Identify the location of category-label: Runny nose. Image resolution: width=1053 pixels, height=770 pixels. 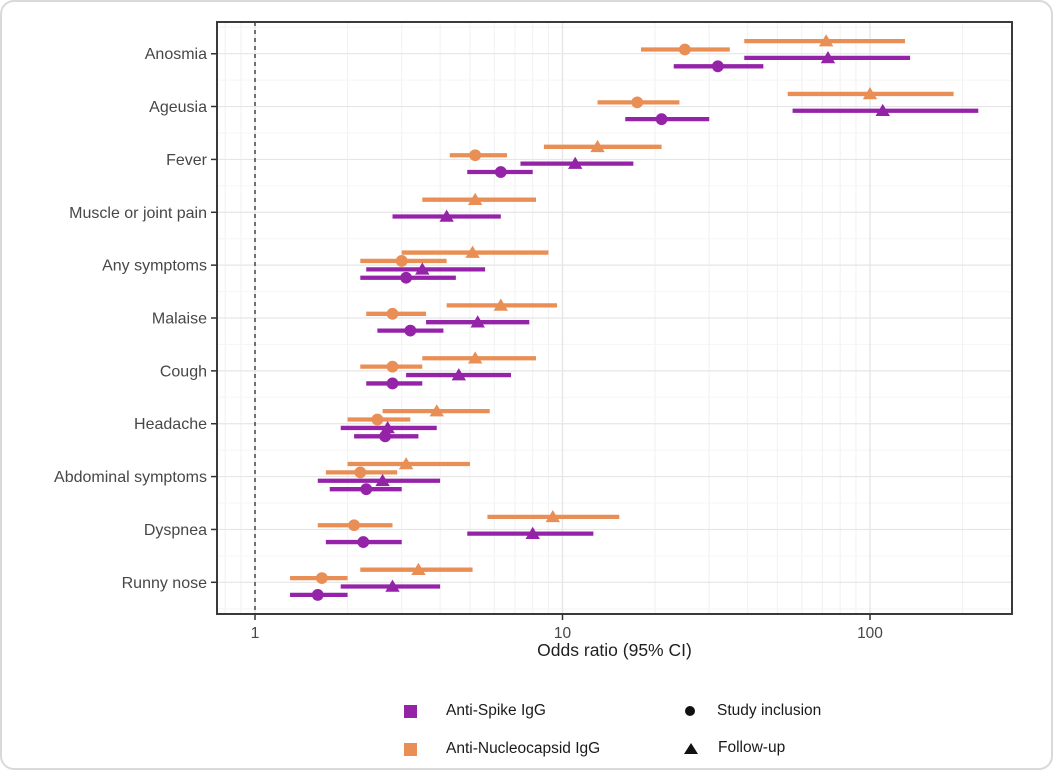
(164, 583).